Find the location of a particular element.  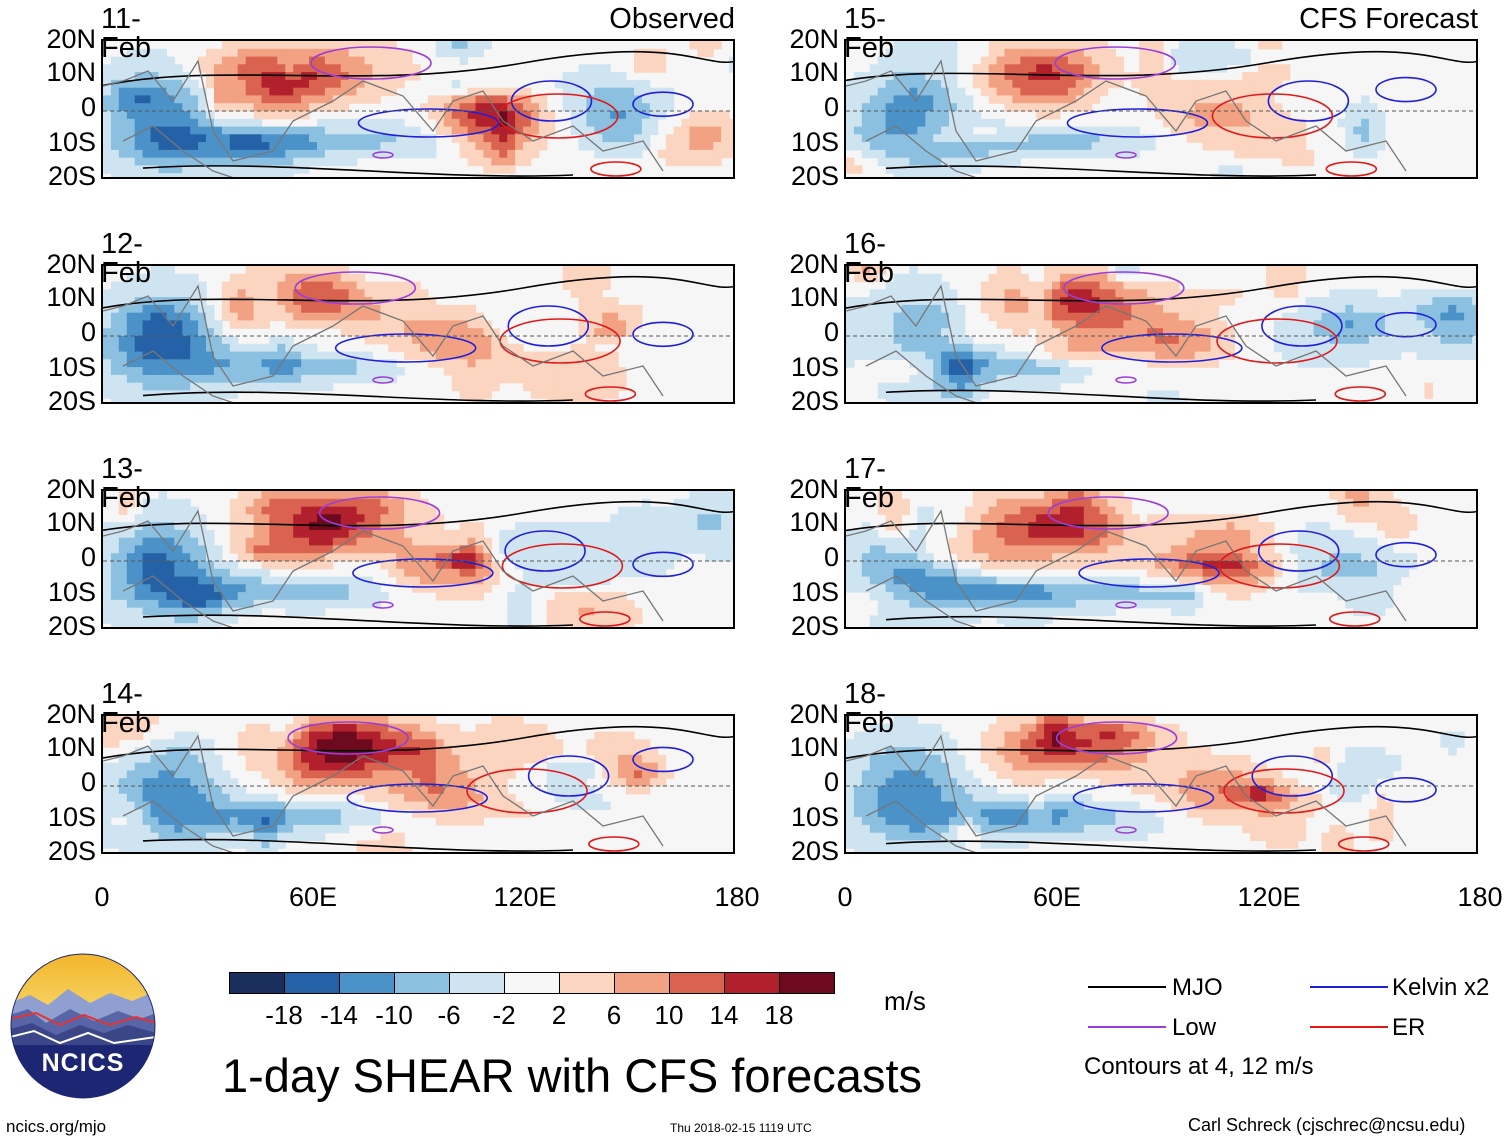

panel-date-label: 18-Feb is located at coordinates (869, 708).